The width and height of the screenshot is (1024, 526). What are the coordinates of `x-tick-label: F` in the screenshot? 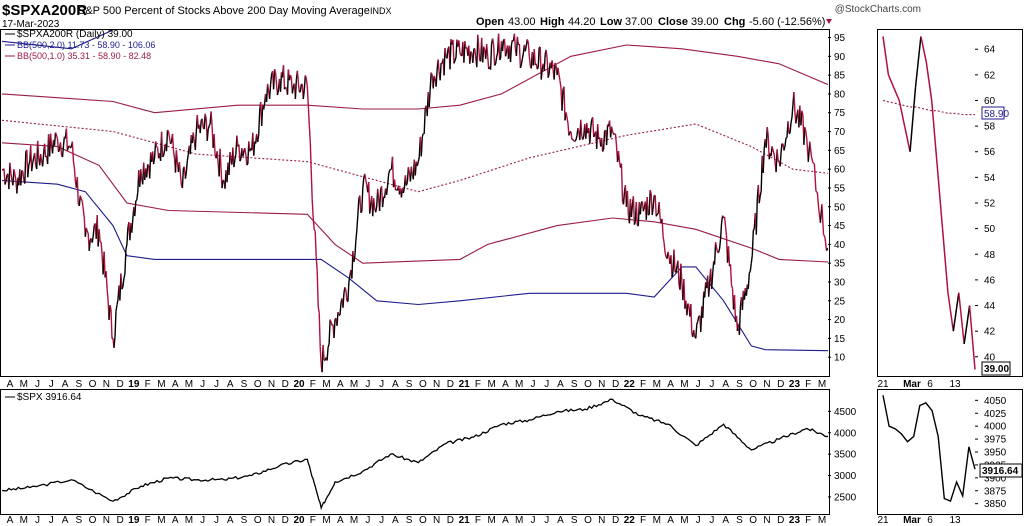 It's located at (313, 520).